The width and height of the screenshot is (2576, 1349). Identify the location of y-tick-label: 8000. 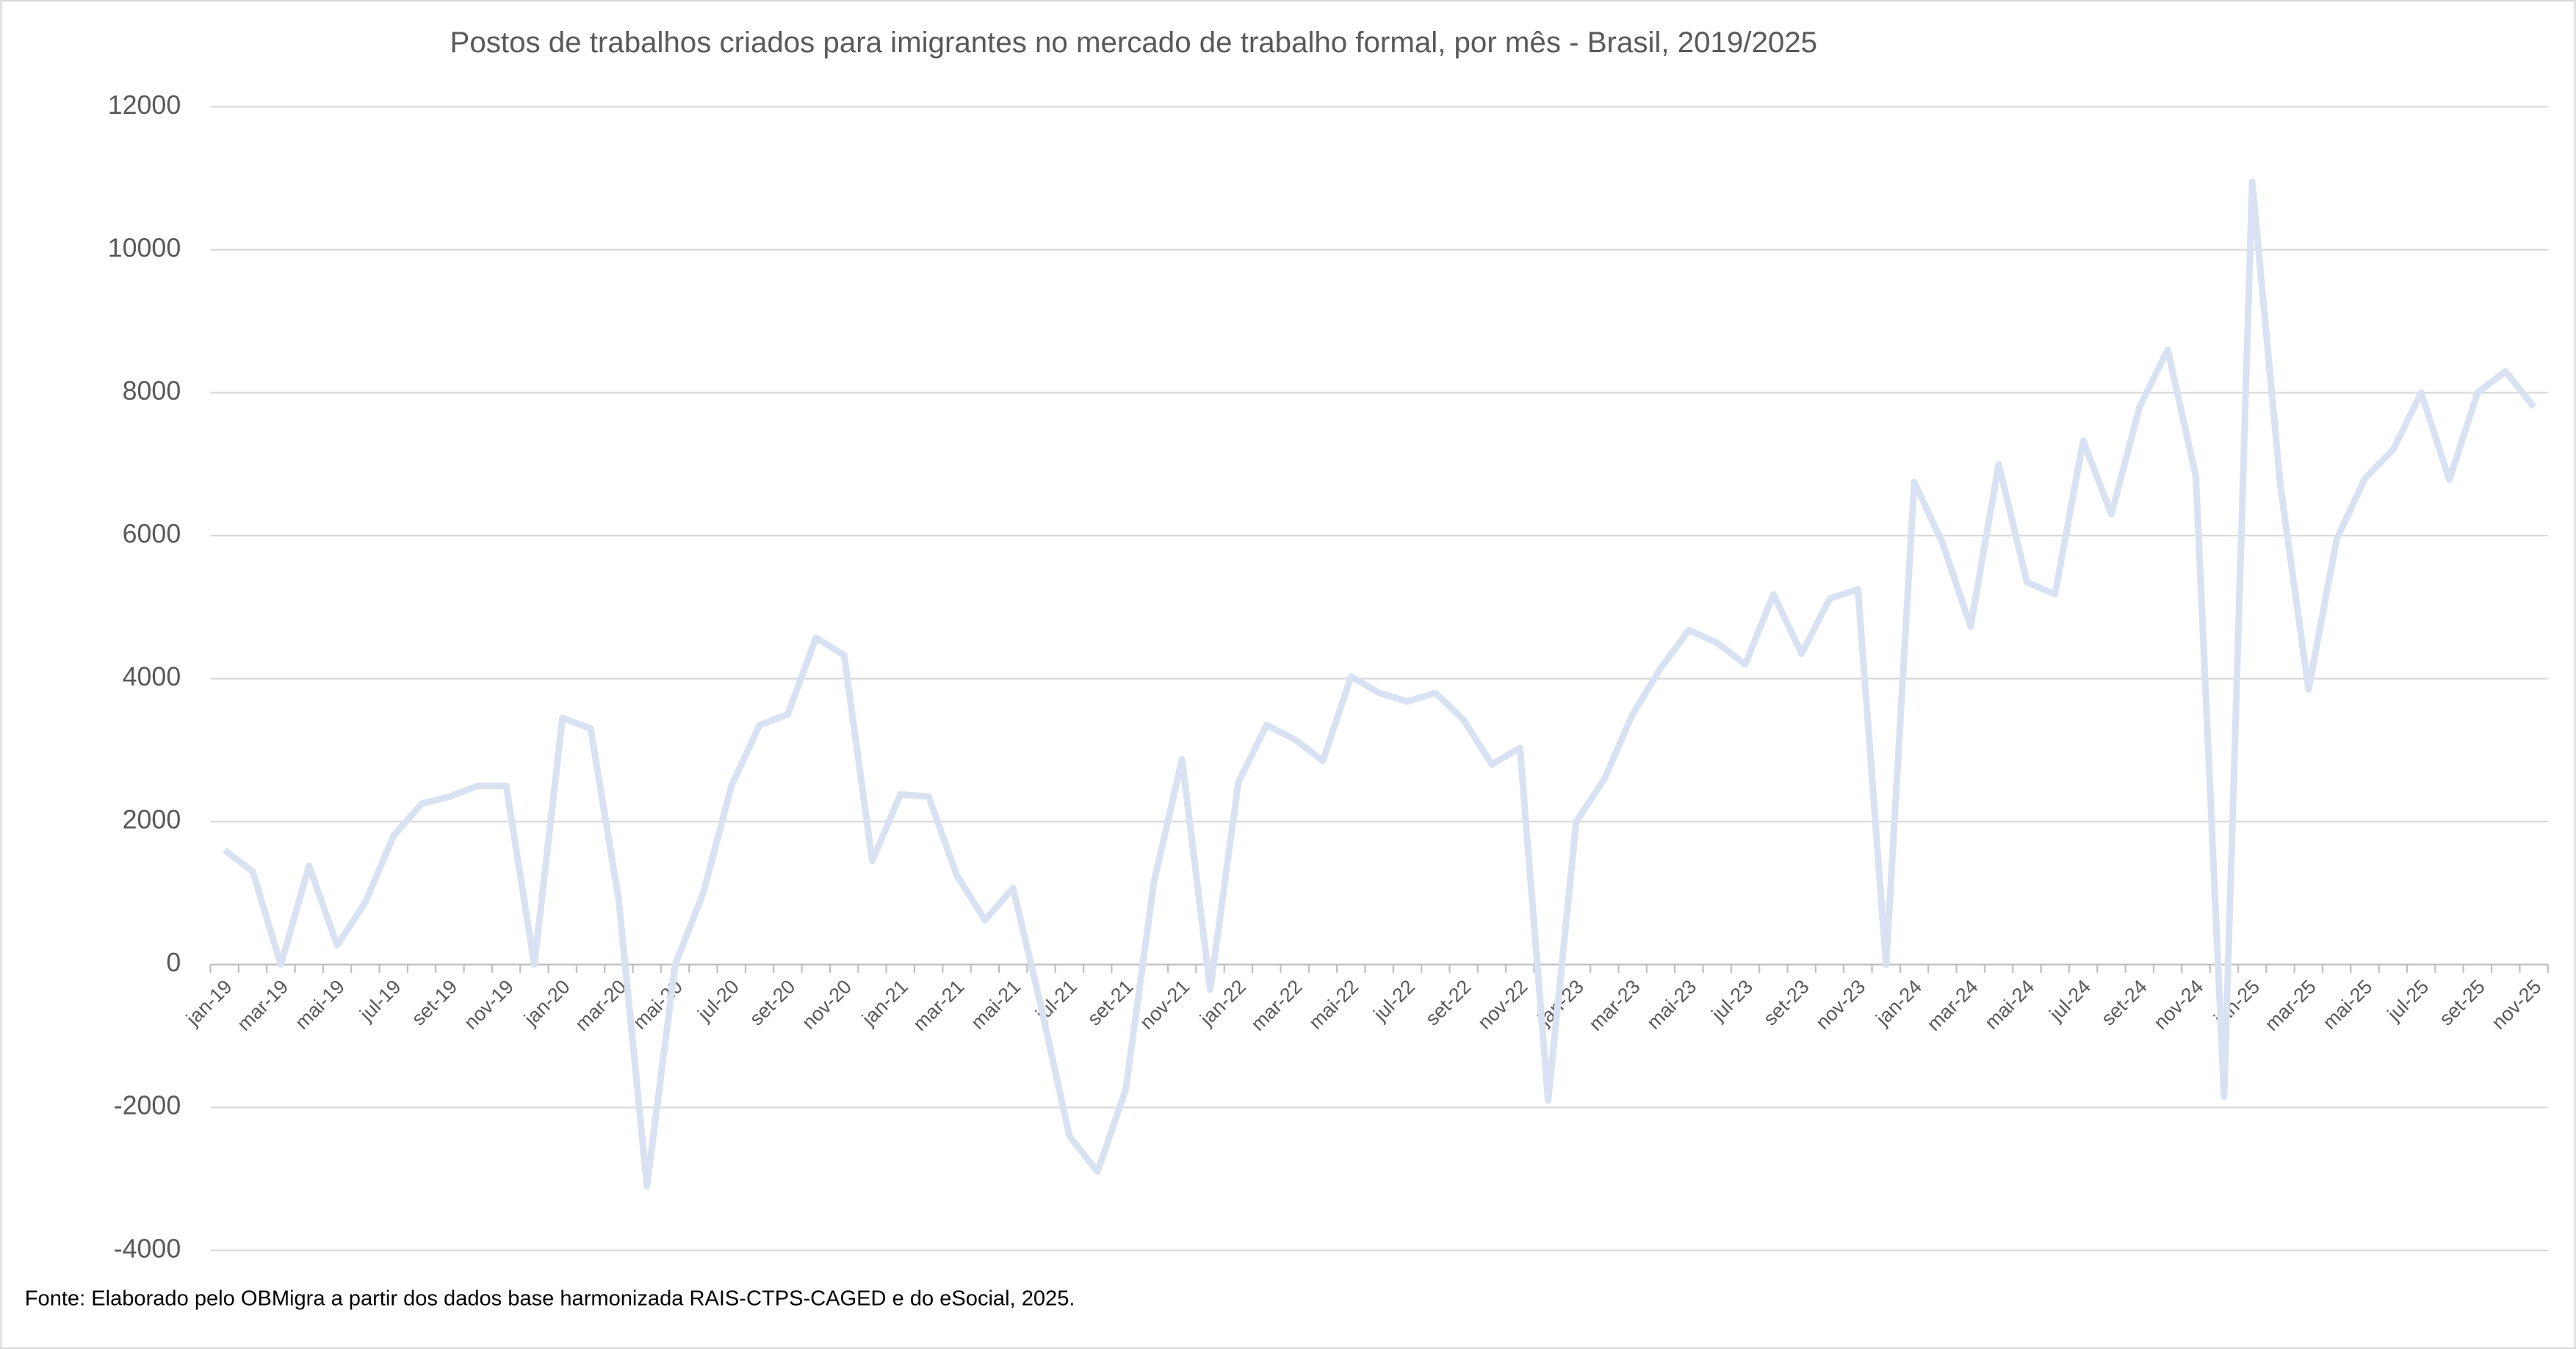
(152, 391).